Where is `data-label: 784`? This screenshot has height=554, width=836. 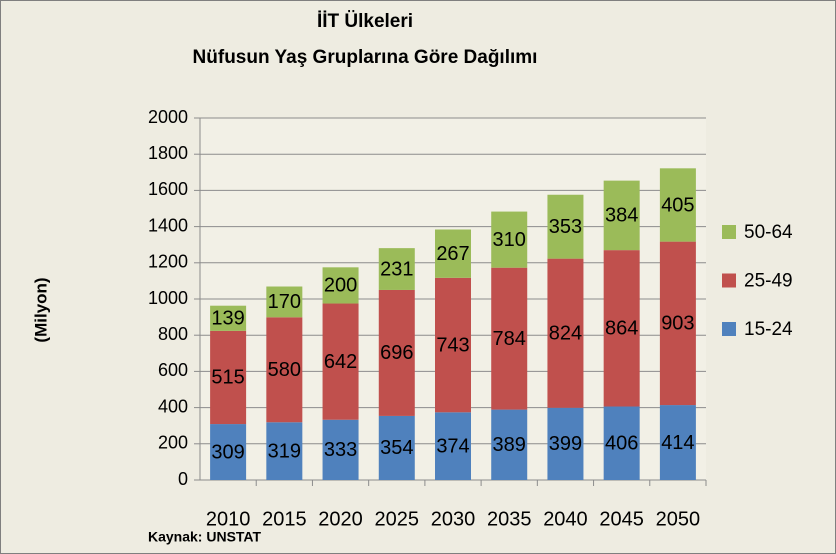 data-label: 784 is located at coordinates (509, 339).